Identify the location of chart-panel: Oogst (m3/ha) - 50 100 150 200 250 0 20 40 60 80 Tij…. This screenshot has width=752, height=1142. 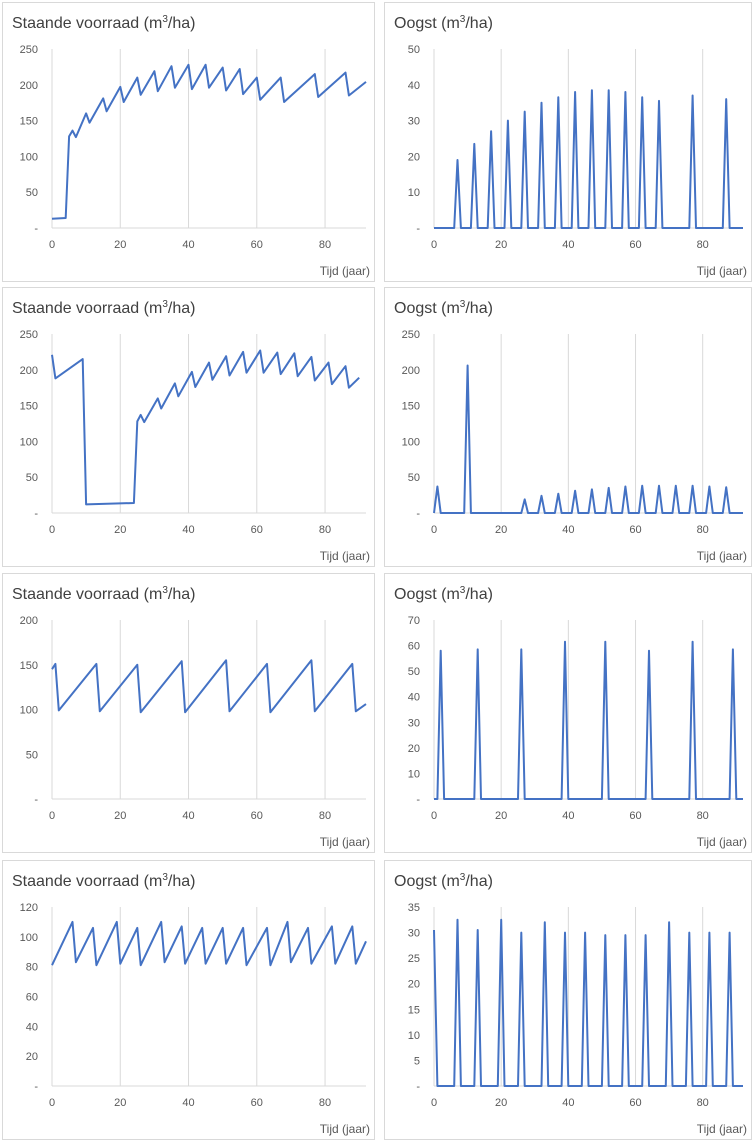
(568, 427).